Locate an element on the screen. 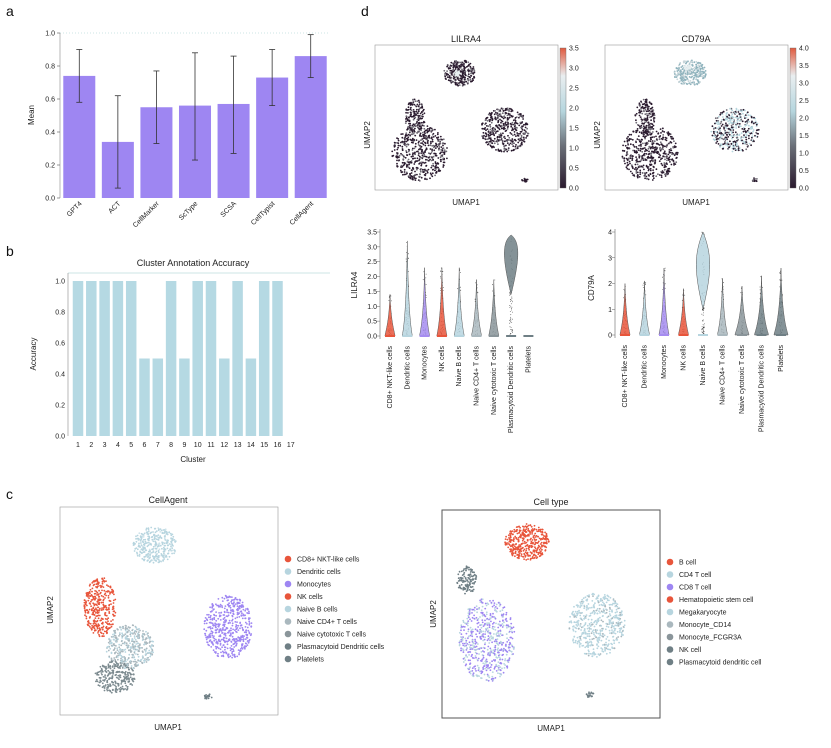  violin-lilra4-ylabel: LILRA4 is located at coordinates (354, 284).